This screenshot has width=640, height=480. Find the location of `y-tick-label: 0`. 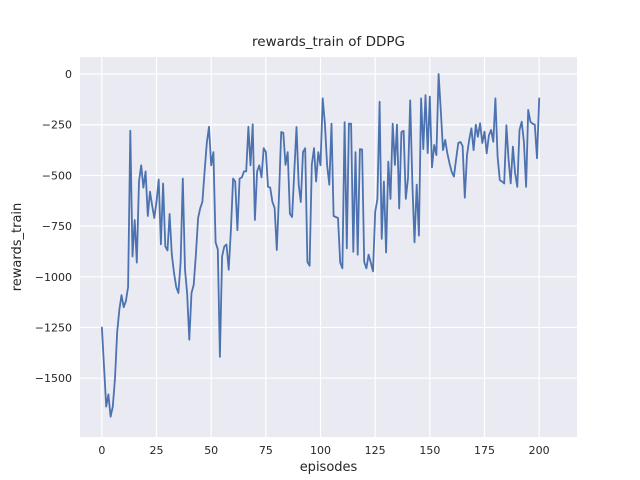

y-tick-label: 0 is located at coordinates (68, 74).